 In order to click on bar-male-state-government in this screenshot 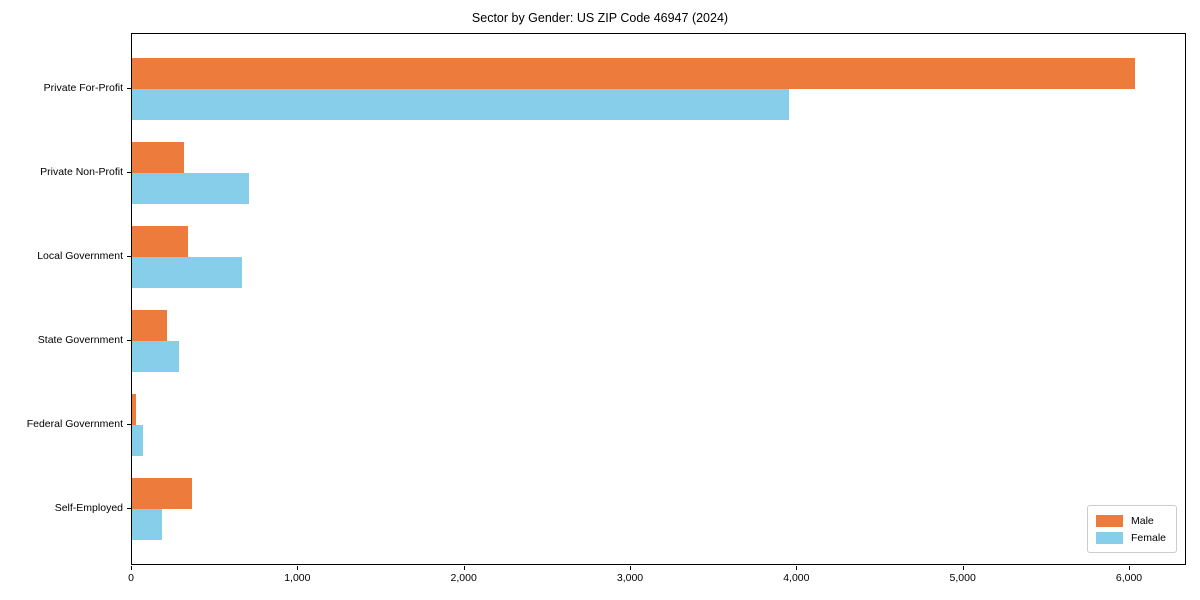, I will do `click(149, 325)`.